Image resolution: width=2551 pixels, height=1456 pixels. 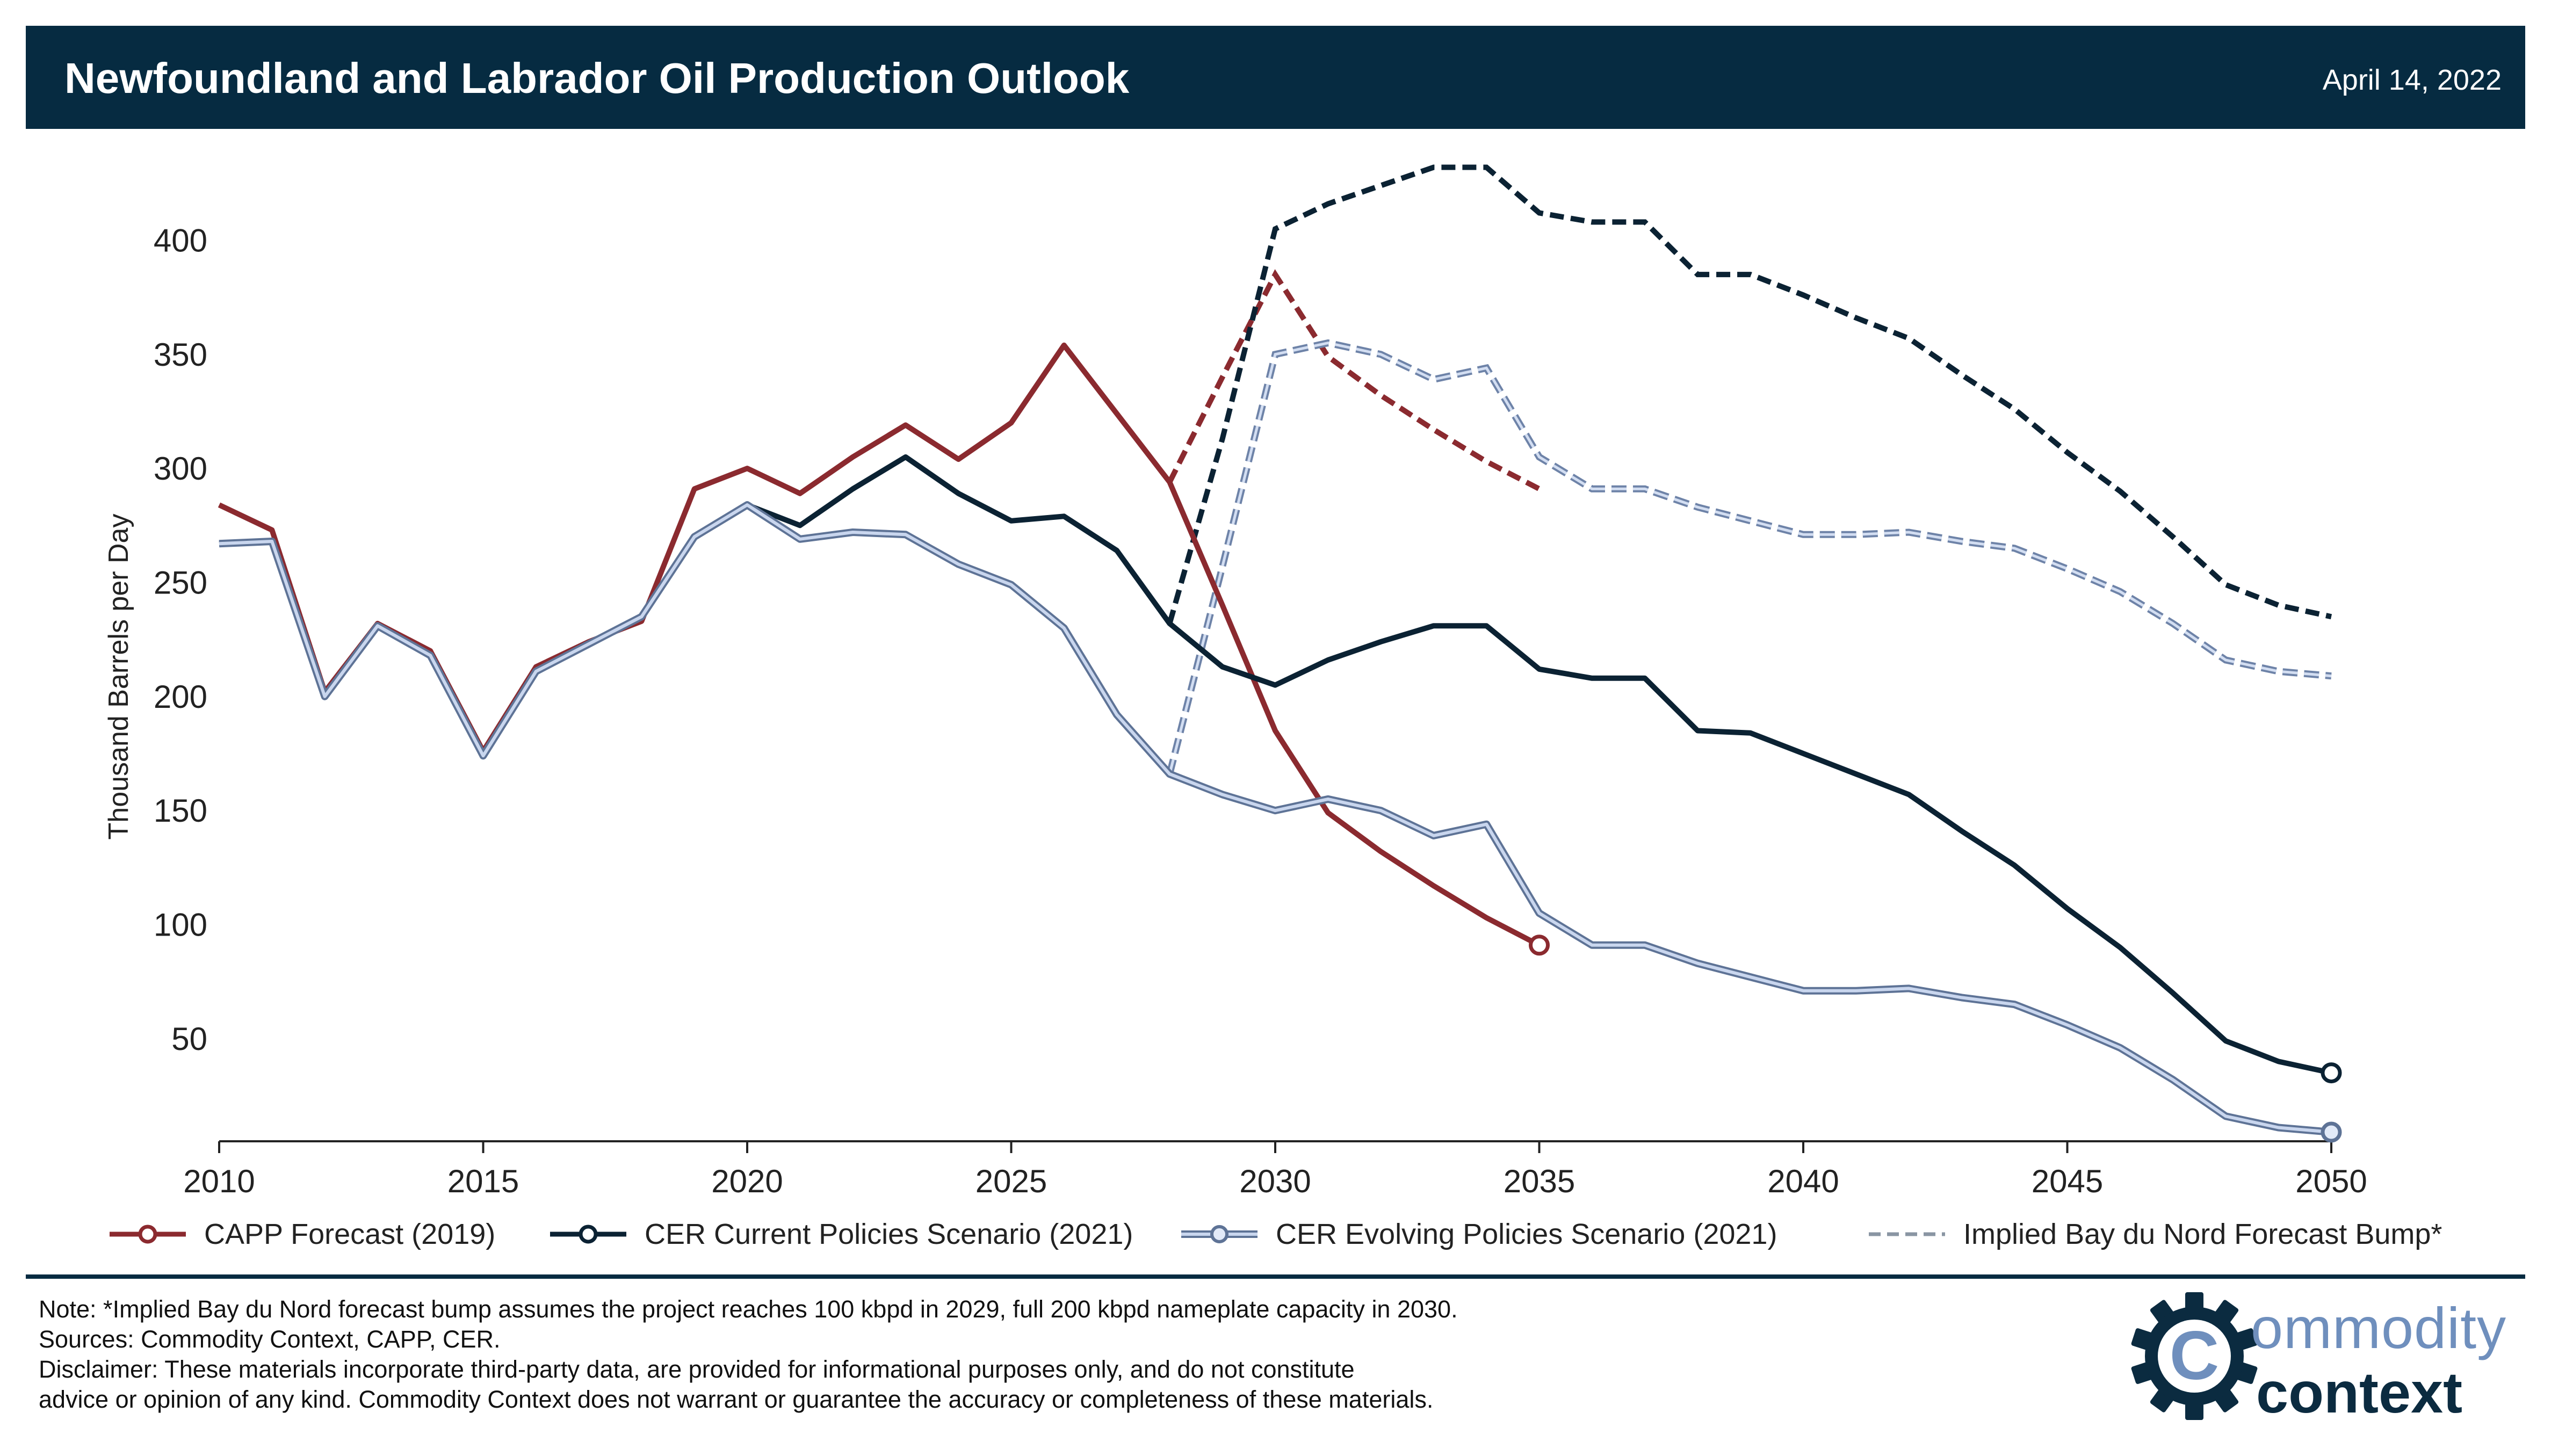 What do you see at coordinates (180, 811) in the screenshot?
I see `y-tick-label: 150` at bounding box center [180, 811].